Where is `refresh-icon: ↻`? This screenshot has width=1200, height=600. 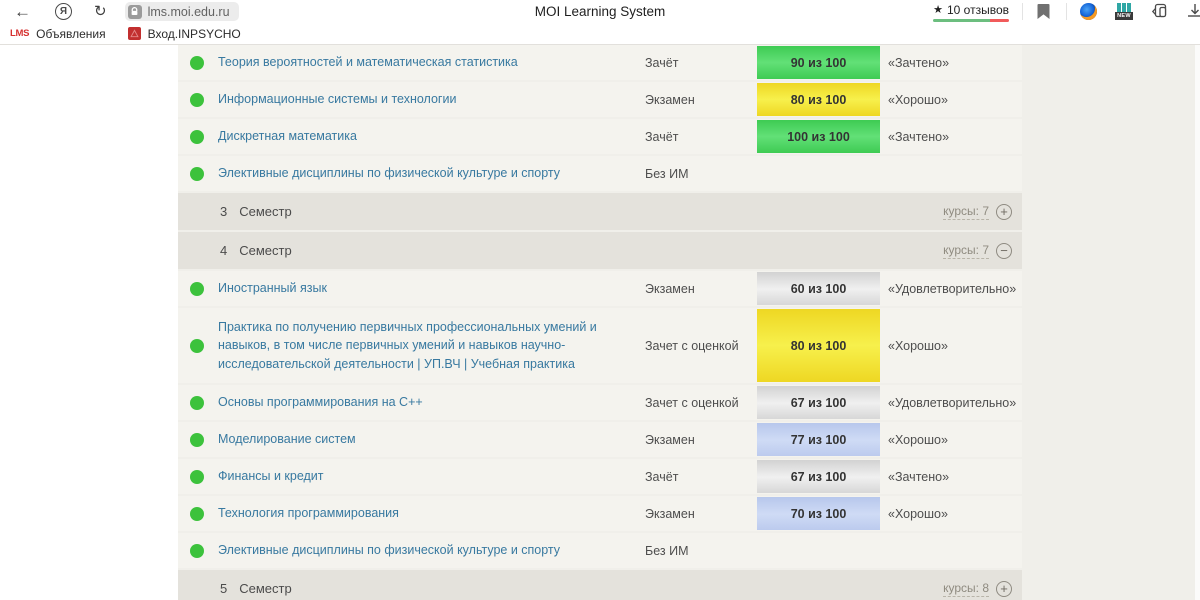 refresh-icon: ↻ is located at coordinates (100, 11).